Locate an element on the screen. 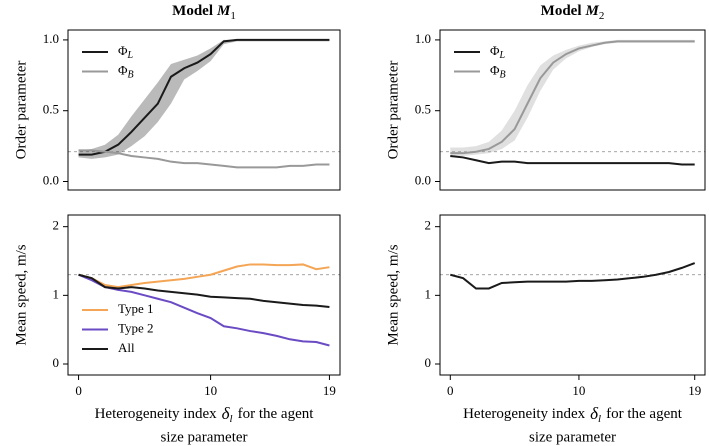 The width and height of the screenshot is (709, 446). legend-name: All is located at coordinates (126, 347).